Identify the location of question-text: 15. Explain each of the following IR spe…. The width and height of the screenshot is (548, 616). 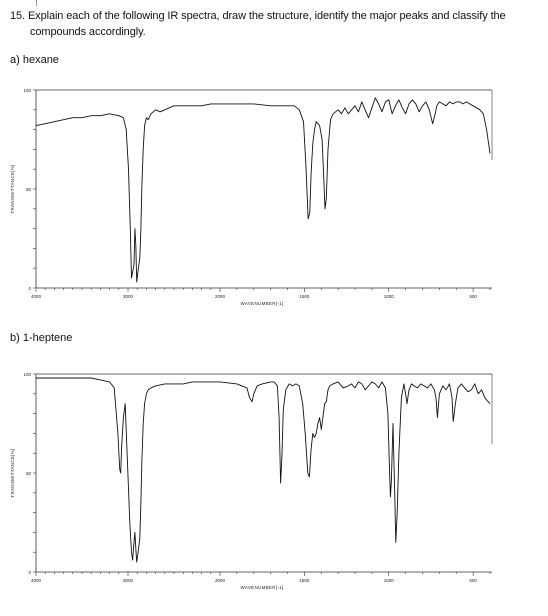
(270, 24).